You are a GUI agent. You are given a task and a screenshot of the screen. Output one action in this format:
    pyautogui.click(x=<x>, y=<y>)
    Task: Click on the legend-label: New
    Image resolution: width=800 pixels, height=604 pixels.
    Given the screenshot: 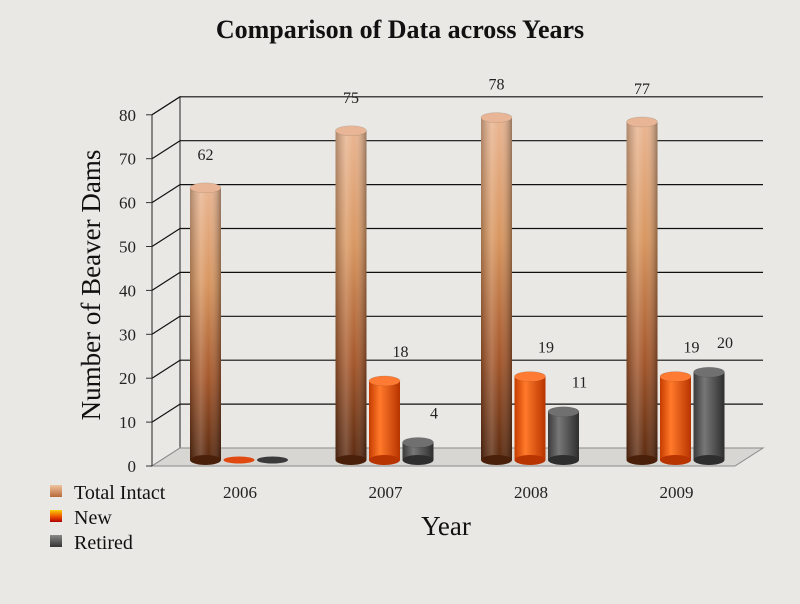 What is the action you would take?
    pyautogui.click(x=93, y=518)
    